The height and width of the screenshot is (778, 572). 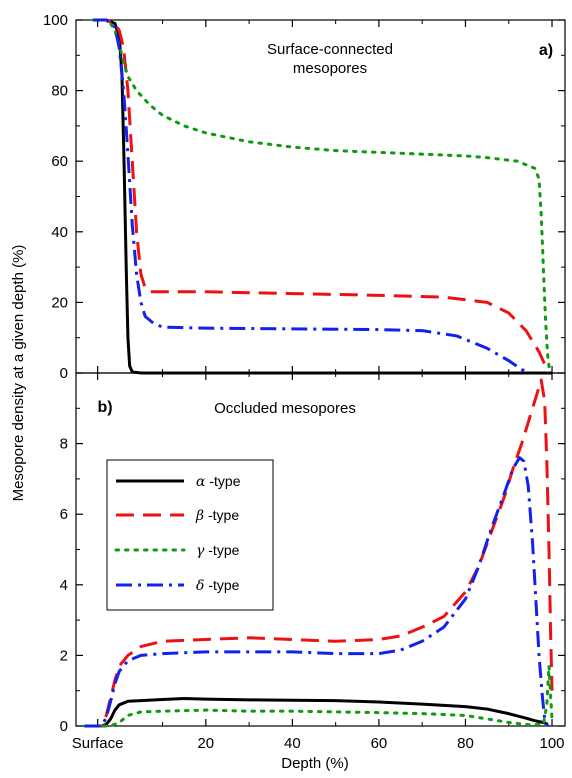 I want to click on panel-b-y-tick-label-3: 6, so click(x=64, y=514).